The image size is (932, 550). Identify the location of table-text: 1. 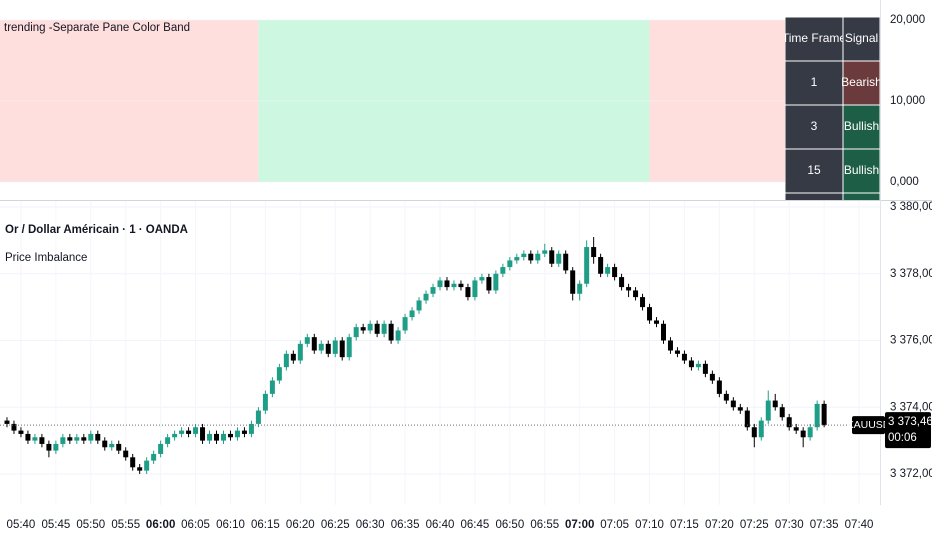
(814, 82).